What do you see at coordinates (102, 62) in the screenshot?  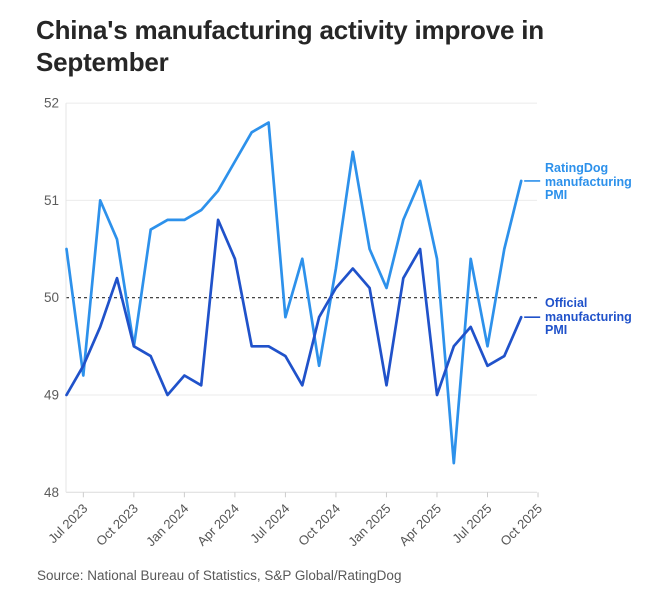 I see `chart-title-line2: September` at bounding box center [102, 62].